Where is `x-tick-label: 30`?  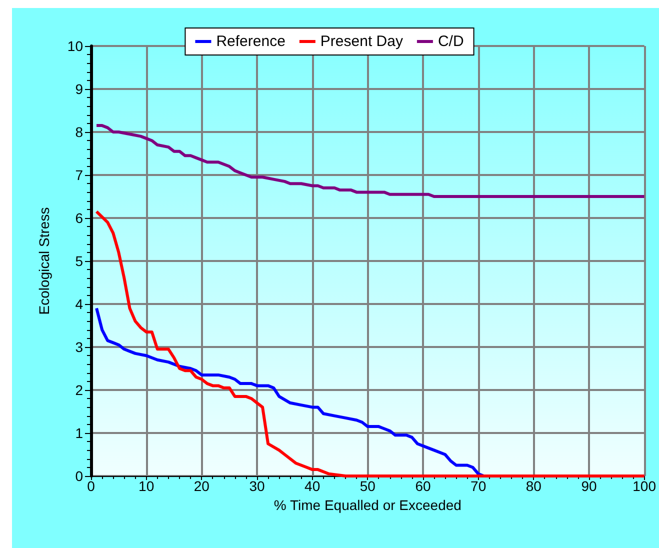
x-tick-label: 30 is located at coordinates (257, 486).